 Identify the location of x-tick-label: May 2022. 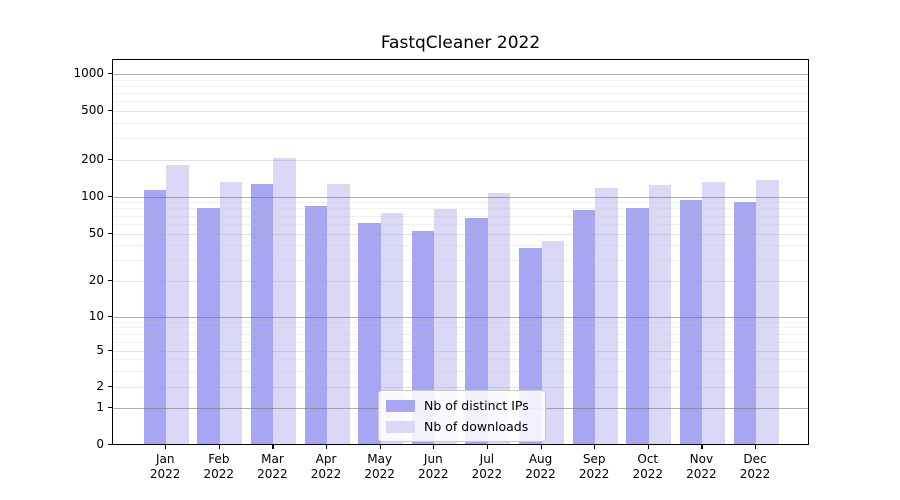
(379, 466).